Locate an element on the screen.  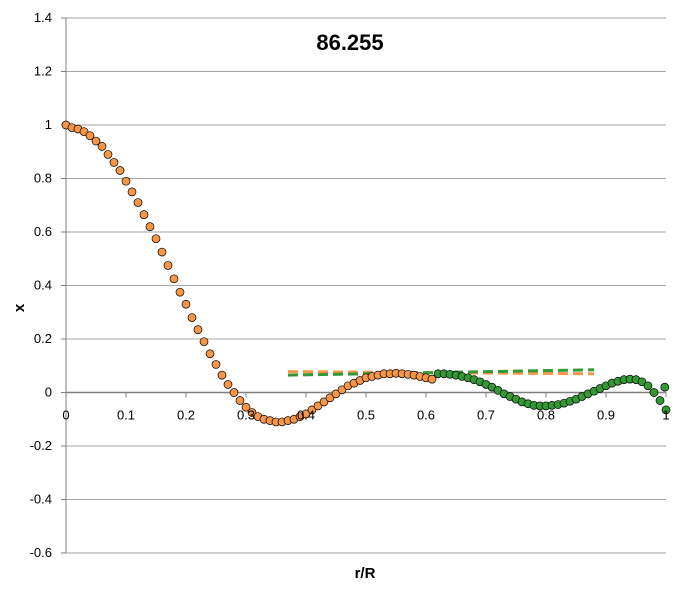
y-tick-label: 1.2 is located at coordinates (43, 71).